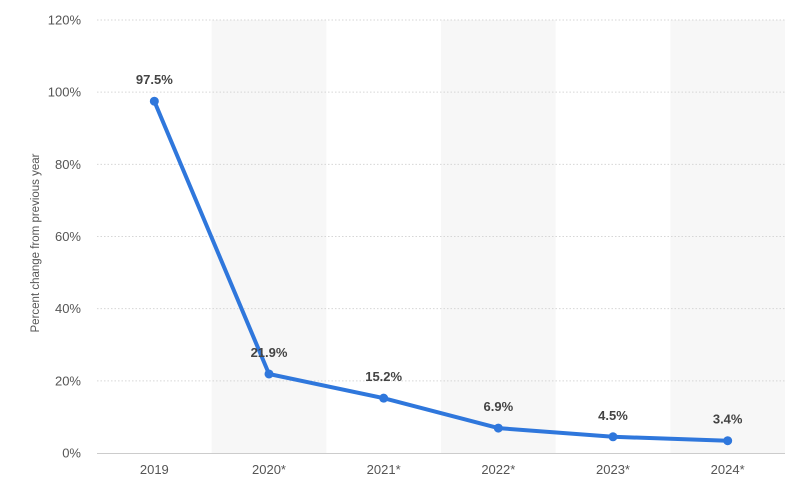 This screenshot has height=493, width=800. Describe the element at coordinates (36, 242) in the screenshot. I see `y-axis-title: Percent change from previous year` at that location.